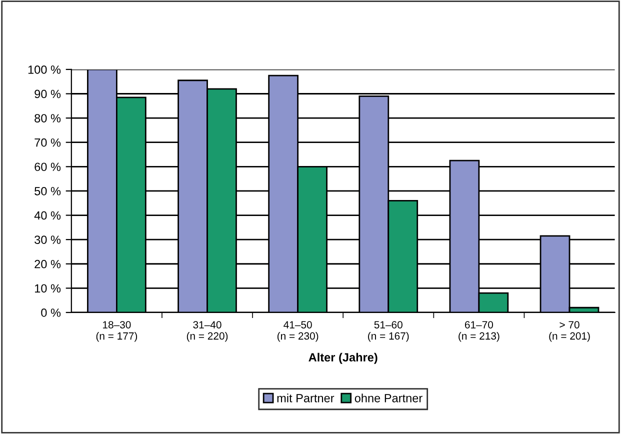 The height and width of the screenshot is (434, 621). Describe the element at coordinates (47, 142) in the screenshot. I see `y-tick-label: 70 %` at that location.